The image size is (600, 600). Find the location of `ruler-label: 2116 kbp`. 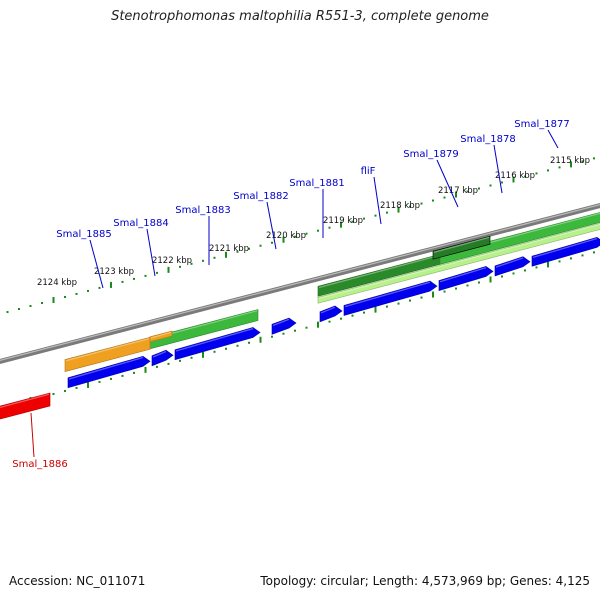

ruler-label: 2116 kbp is located at coordinates (515, 176).